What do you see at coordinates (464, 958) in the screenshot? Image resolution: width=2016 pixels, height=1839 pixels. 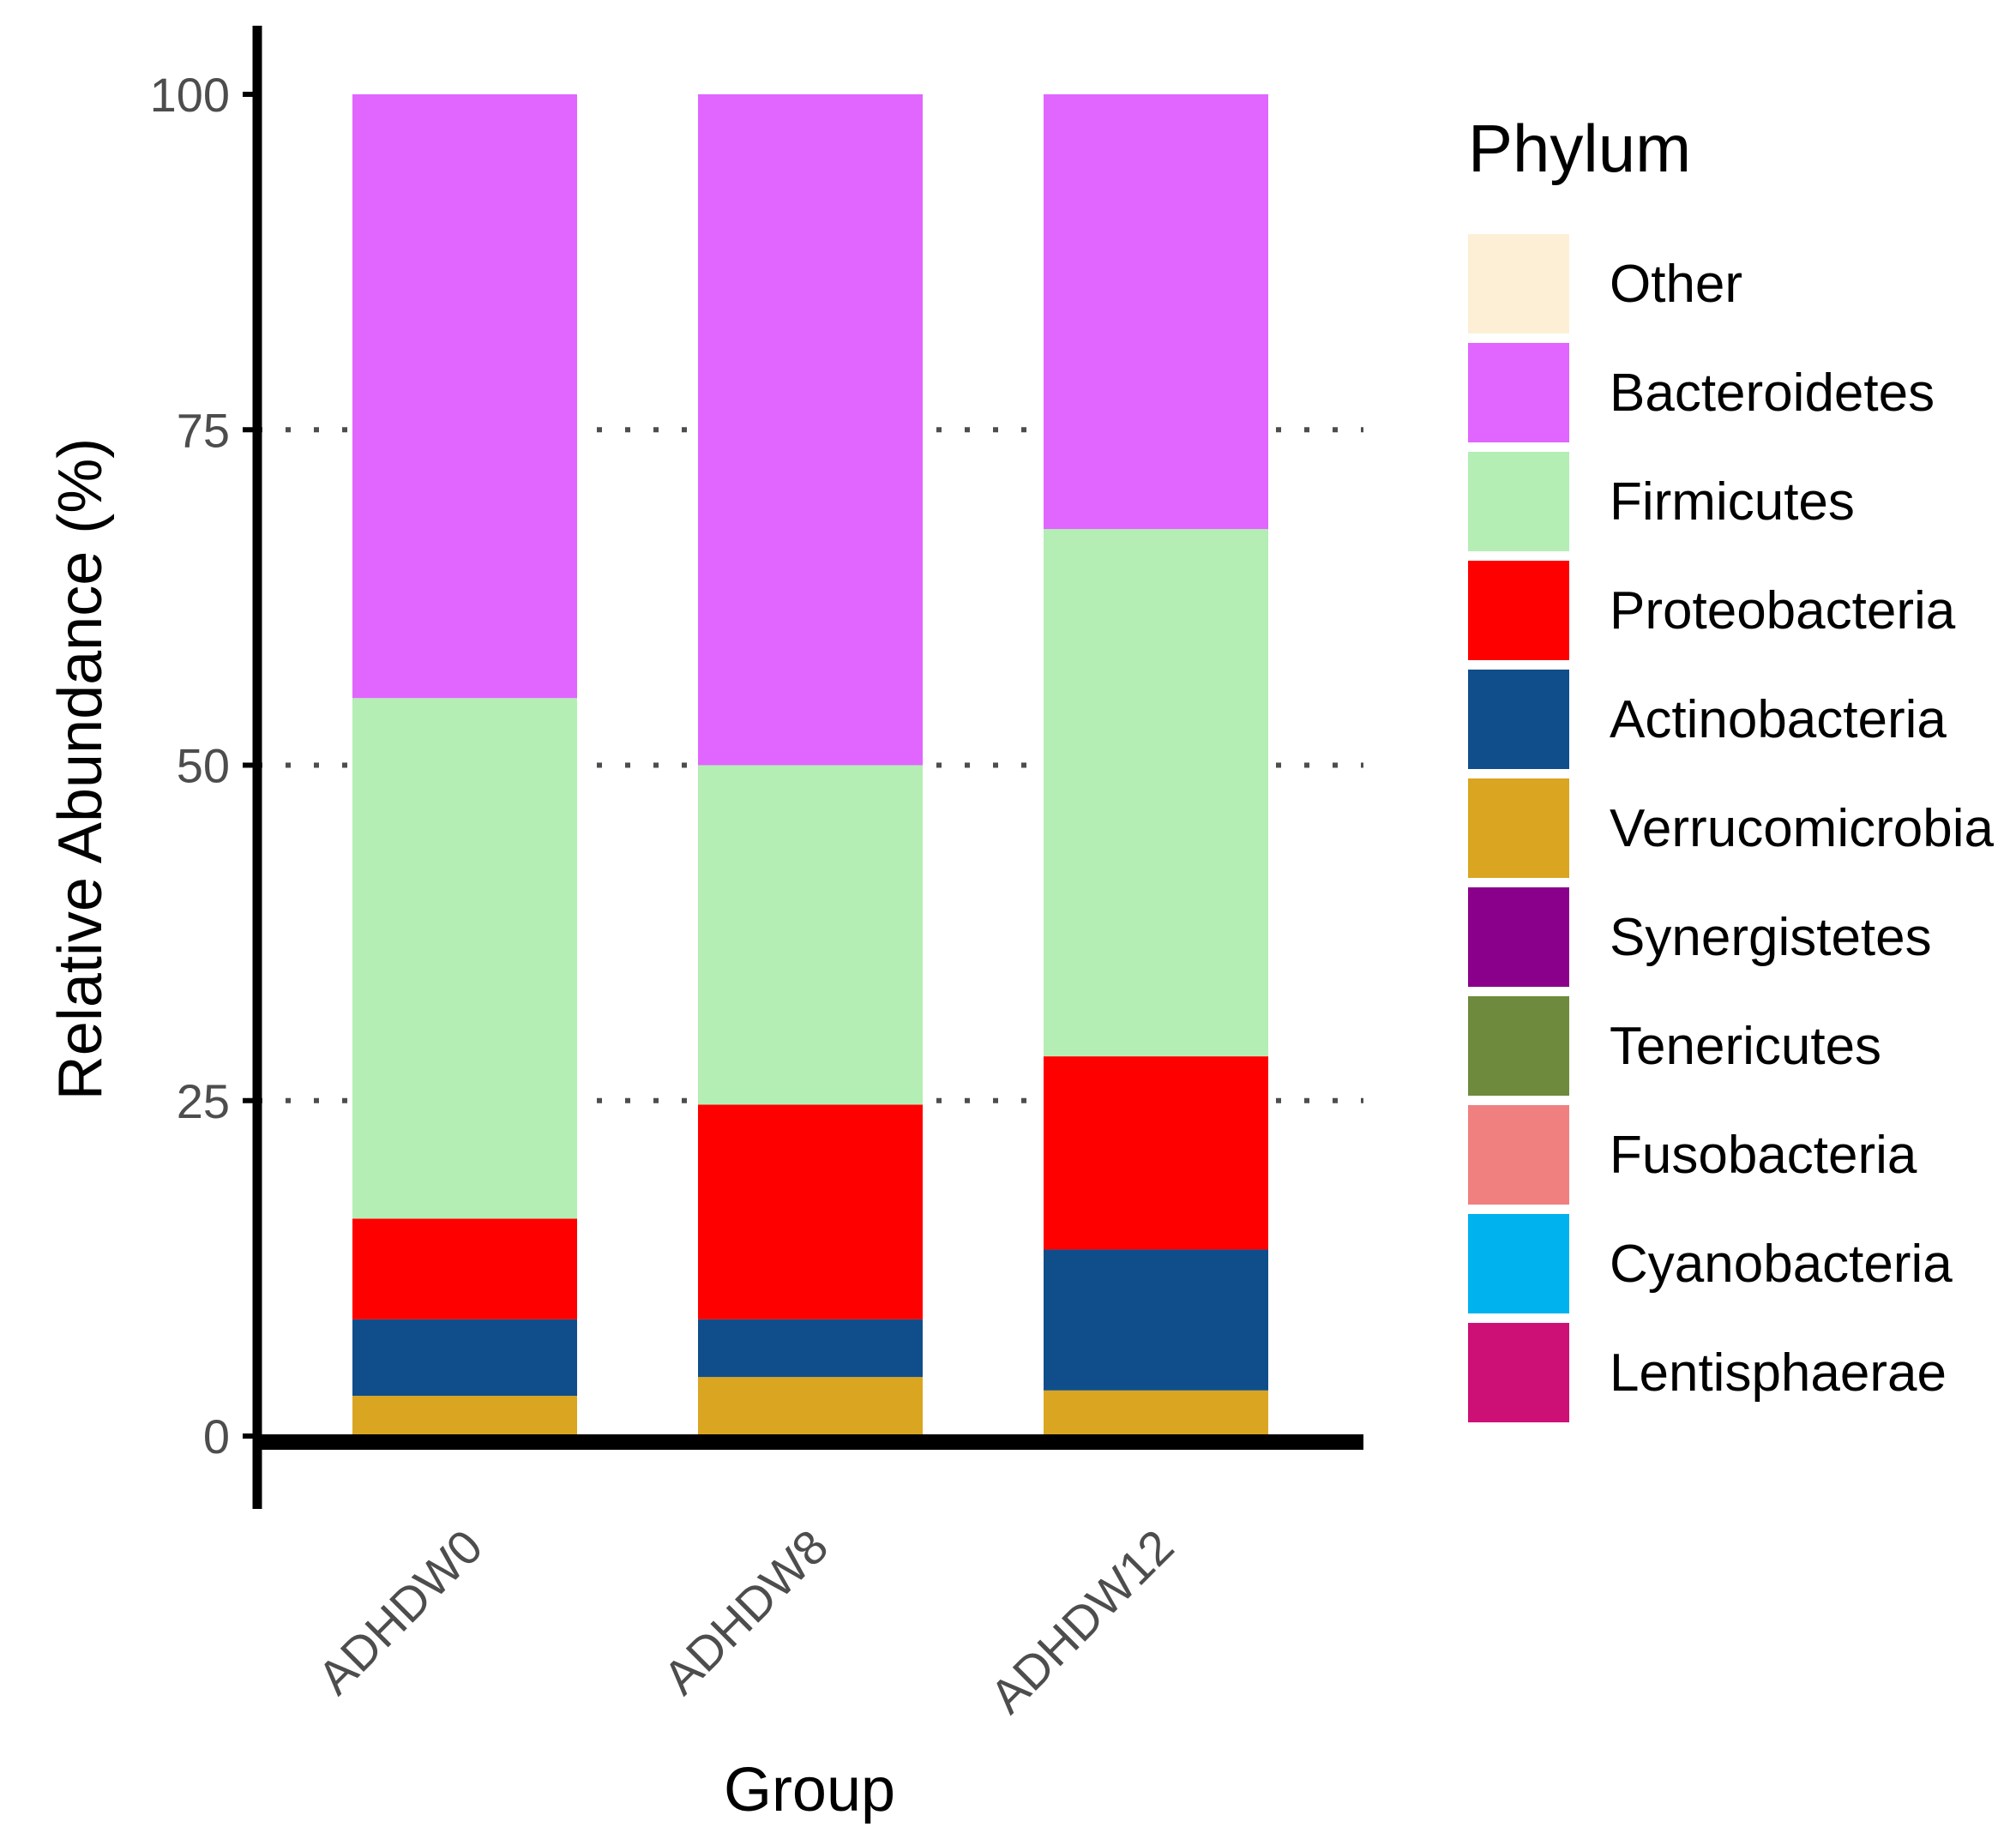 I see `bar-segment-firmicutes-adhdw0` at bounding box center [464, 958].